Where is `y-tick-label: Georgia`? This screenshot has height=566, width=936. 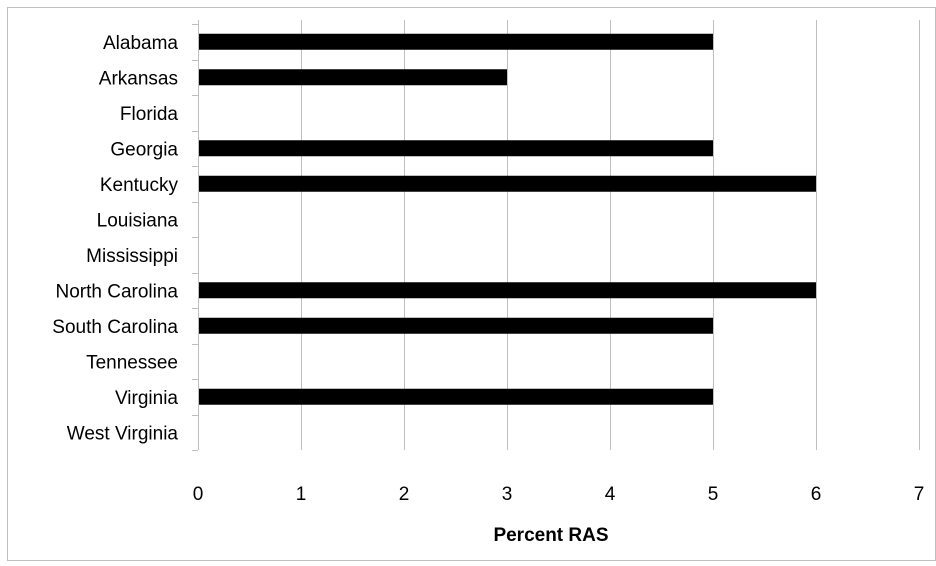 y-tick-label: Georgia is located at coordinates (144, 149).